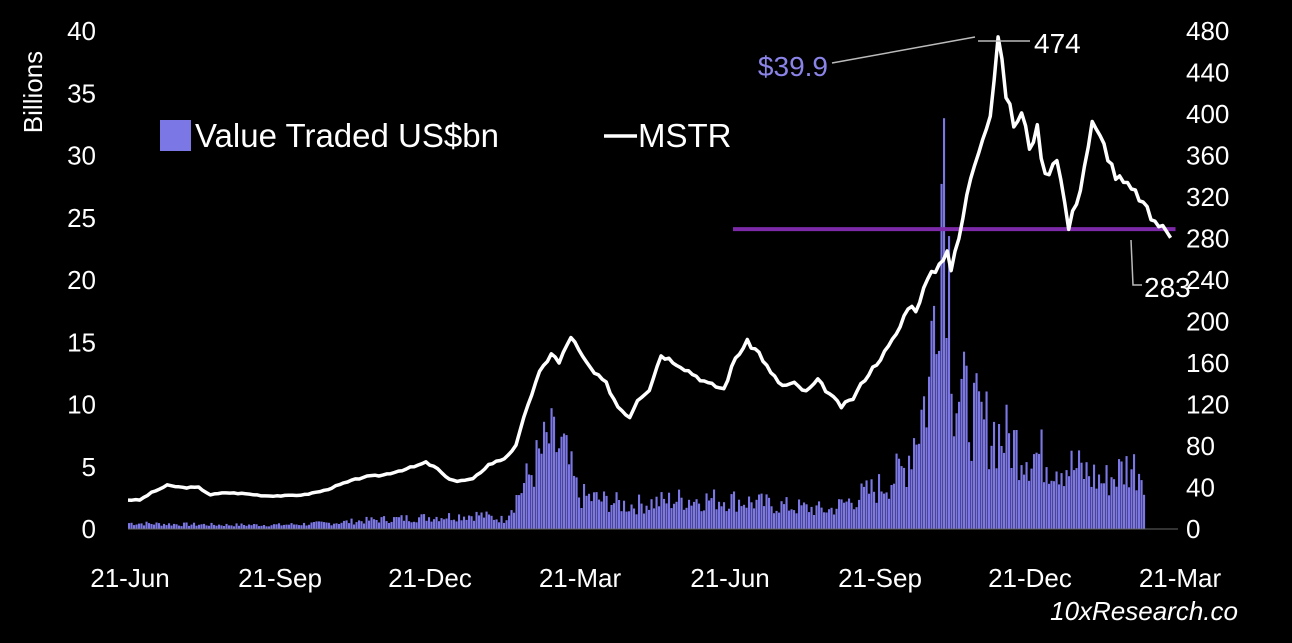  I want to click on x-tick-label: 21-Sep, so click(280, 578).